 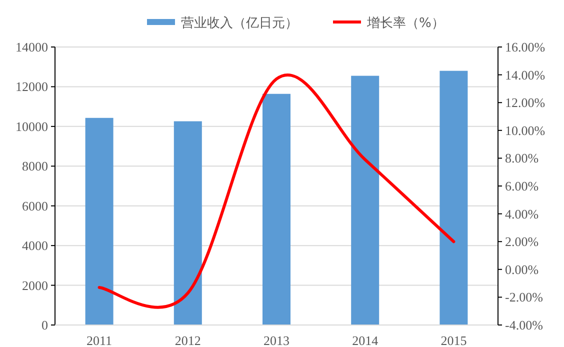 I want to click on legend-label: 营业收入（亿日元）, so click(x=239, y=23).